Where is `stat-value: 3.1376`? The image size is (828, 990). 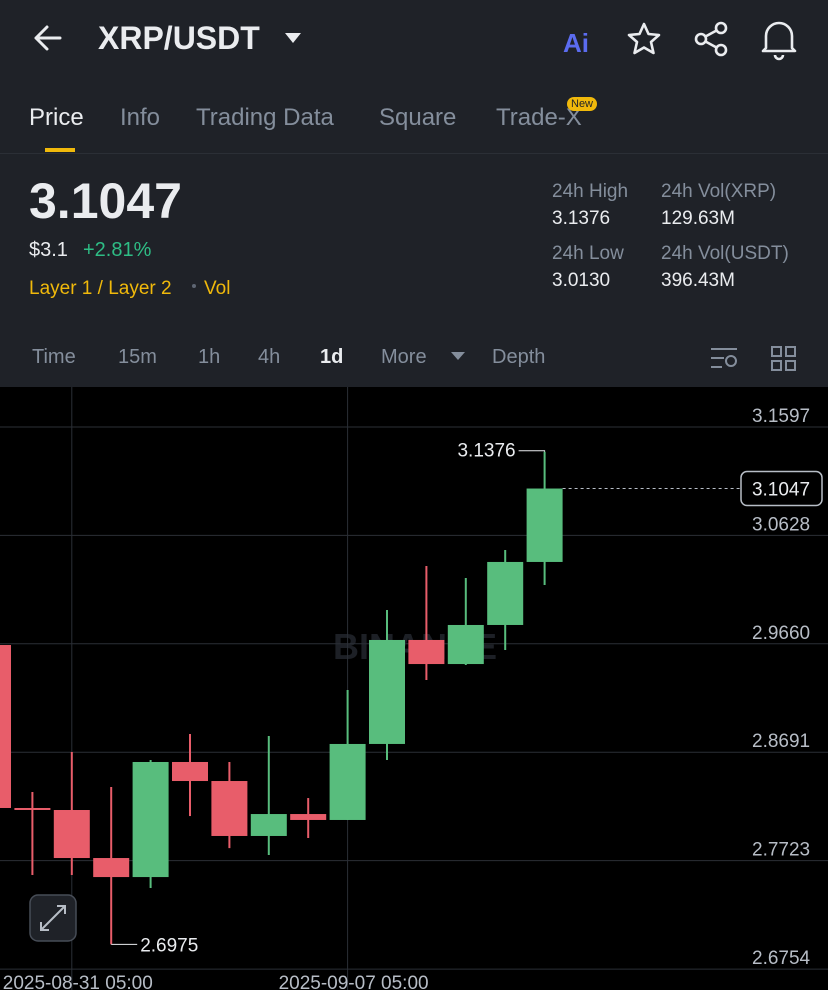
stat-value: 3.1376 is located at coordinates (581, 218).